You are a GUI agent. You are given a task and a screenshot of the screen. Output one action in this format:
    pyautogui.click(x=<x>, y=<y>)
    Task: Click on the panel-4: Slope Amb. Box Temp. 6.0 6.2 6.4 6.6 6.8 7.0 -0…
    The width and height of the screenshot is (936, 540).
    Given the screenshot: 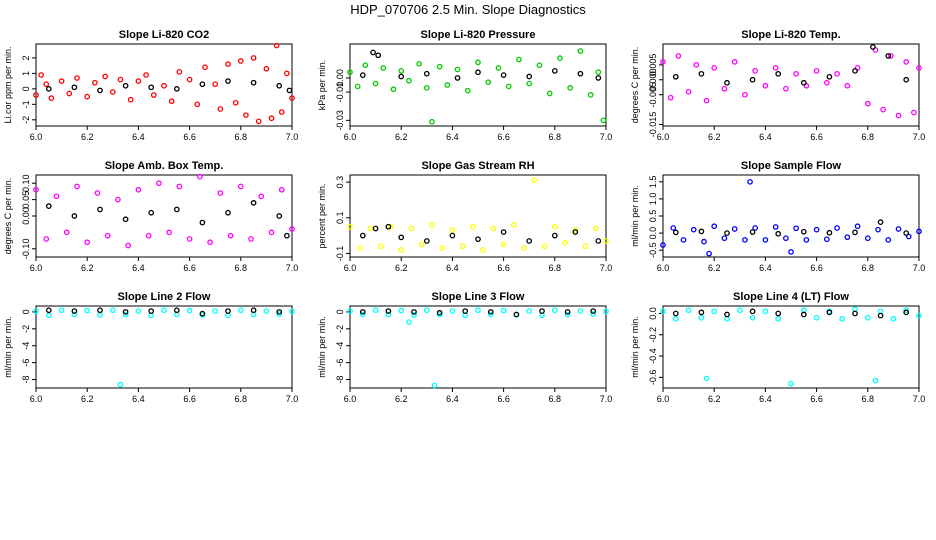 What is the action you would take?
    pyautogui.click(x=150, y=216)
    